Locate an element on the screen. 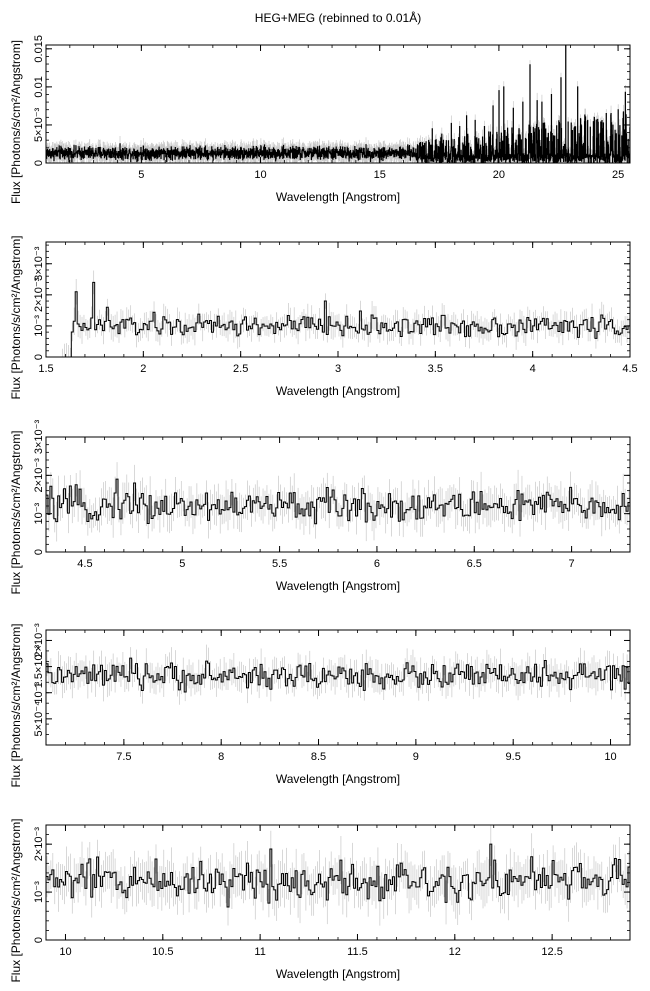 This screenshot has width=650, height=991. x-tick-label: 7 is located at coordinates (572, 564).